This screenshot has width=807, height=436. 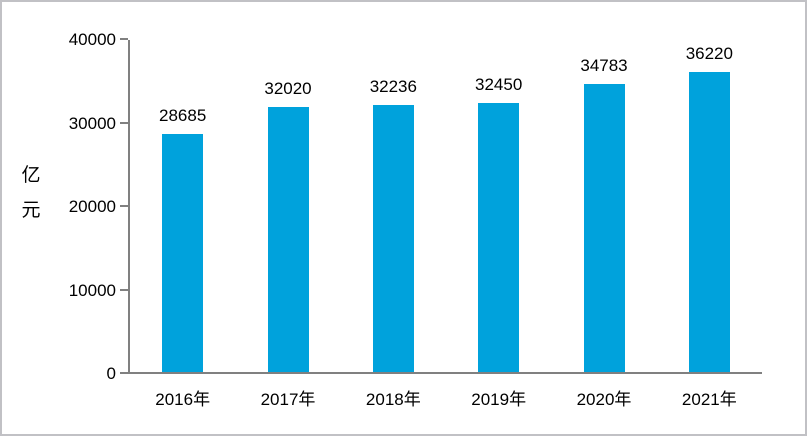 What do you see at coordinates (393, 86) in the screenshot?
I see `bar-value-label: 32236` at bounding box center [393, 86].